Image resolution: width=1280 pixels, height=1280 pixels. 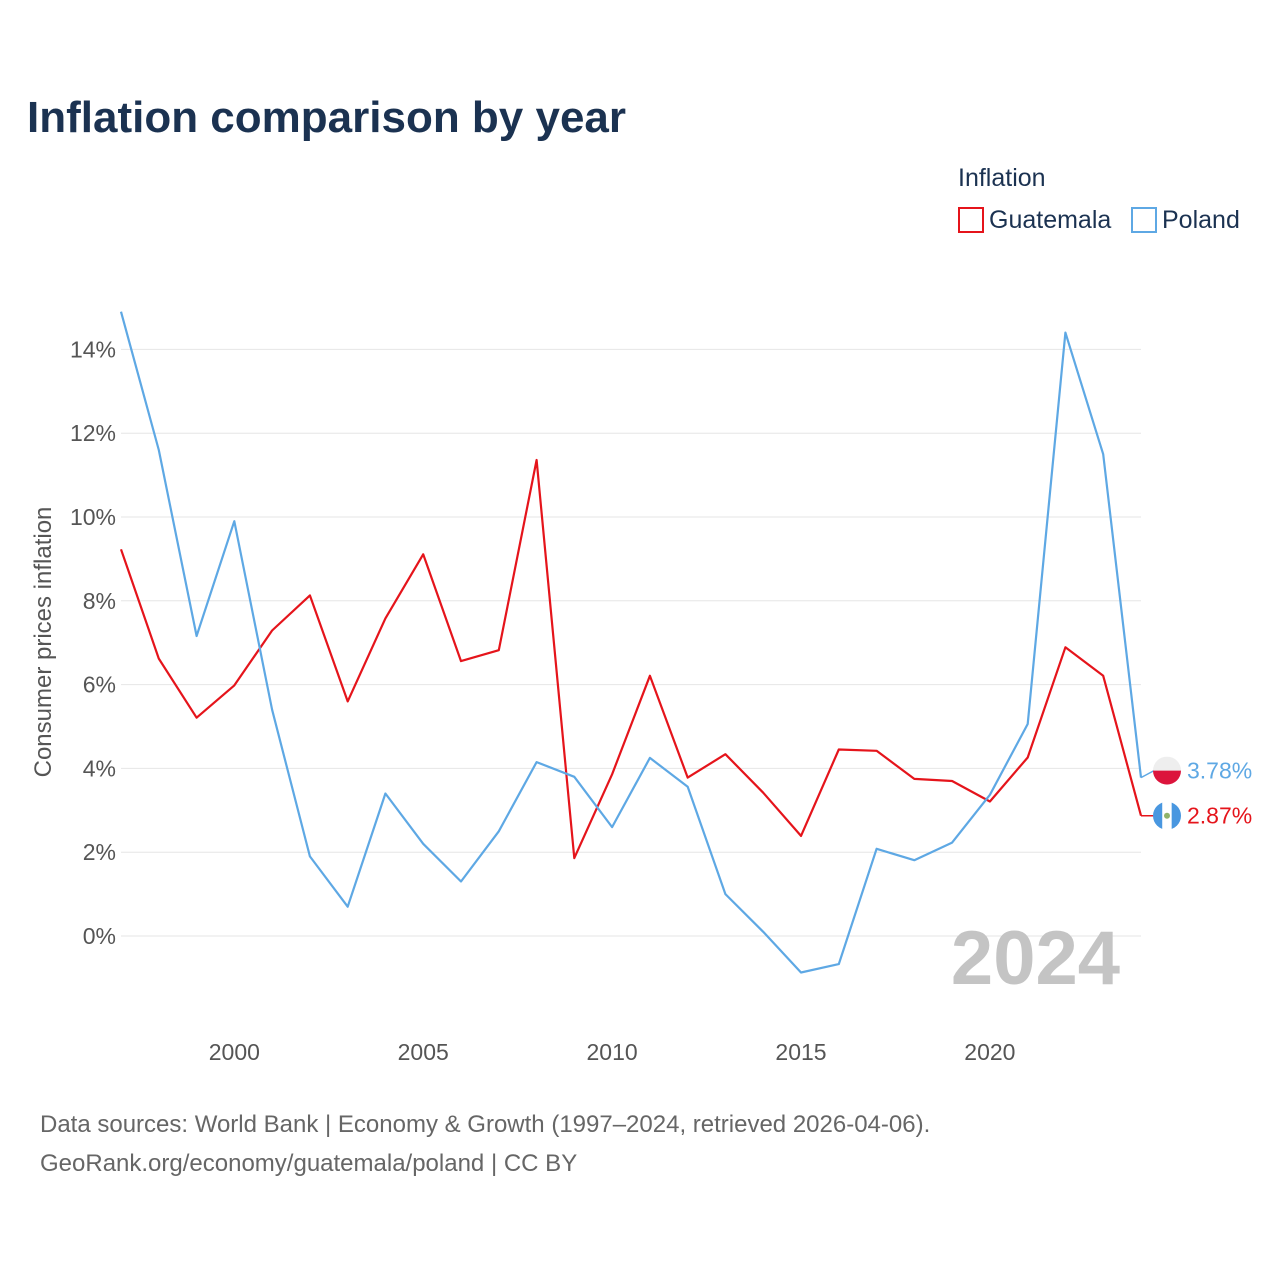 I want to click on end-labels: 2.87% 3.78%, so click(x=1196, y=793).